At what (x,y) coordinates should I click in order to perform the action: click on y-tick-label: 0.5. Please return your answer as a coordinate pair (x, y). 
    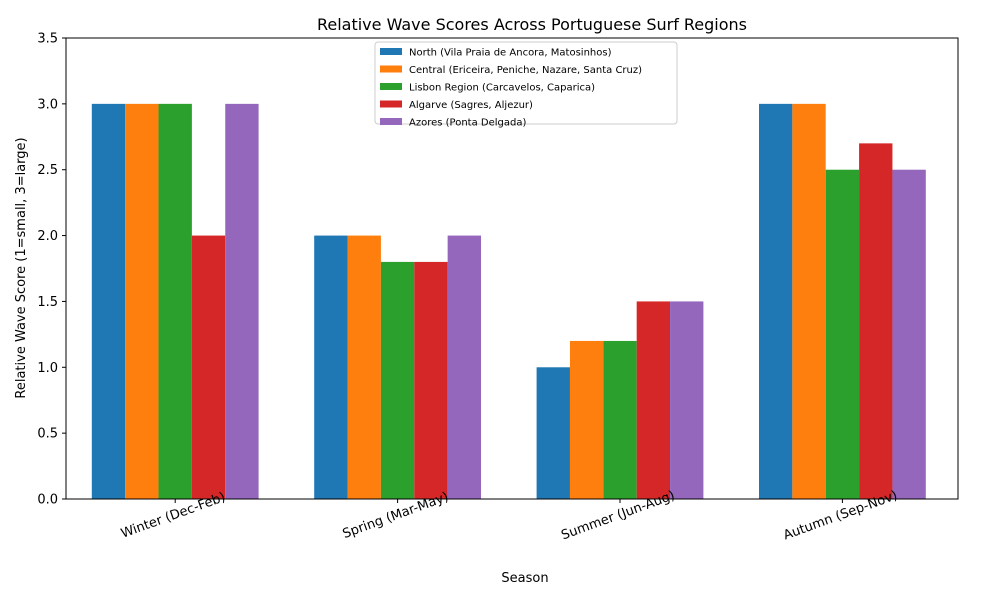
    Looking at the image, I should click on (47, 434).